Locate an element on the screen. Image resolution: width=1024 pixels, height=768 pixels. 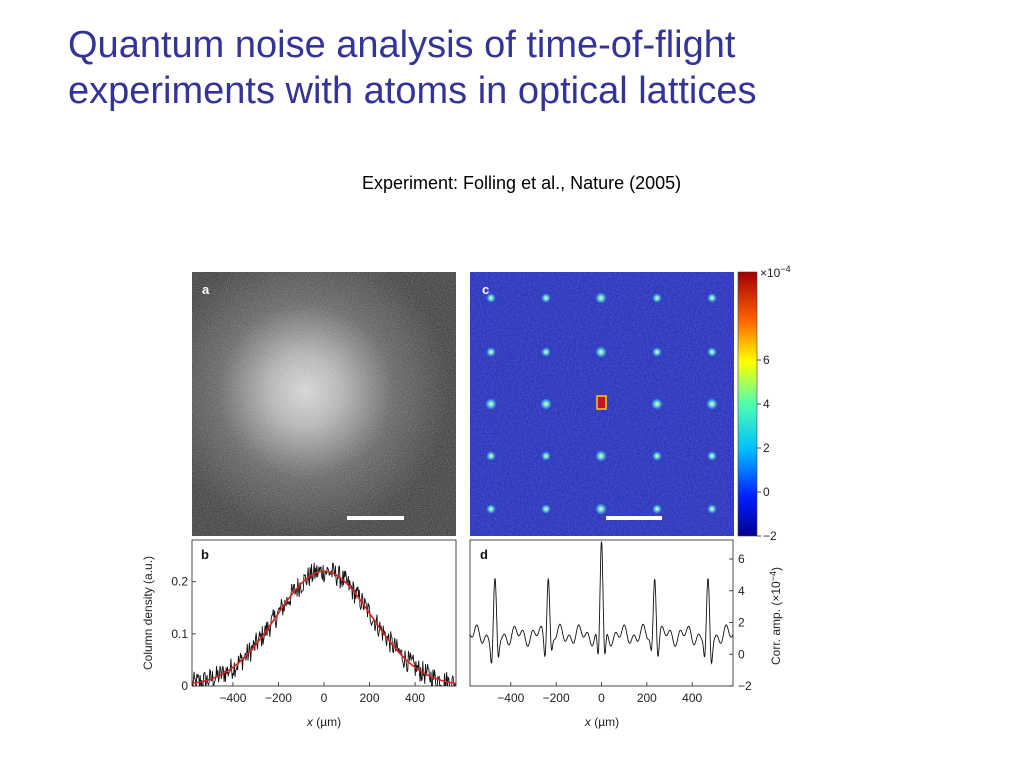
colorbar-tick-label: 2 is located at coordinates (766, 448).